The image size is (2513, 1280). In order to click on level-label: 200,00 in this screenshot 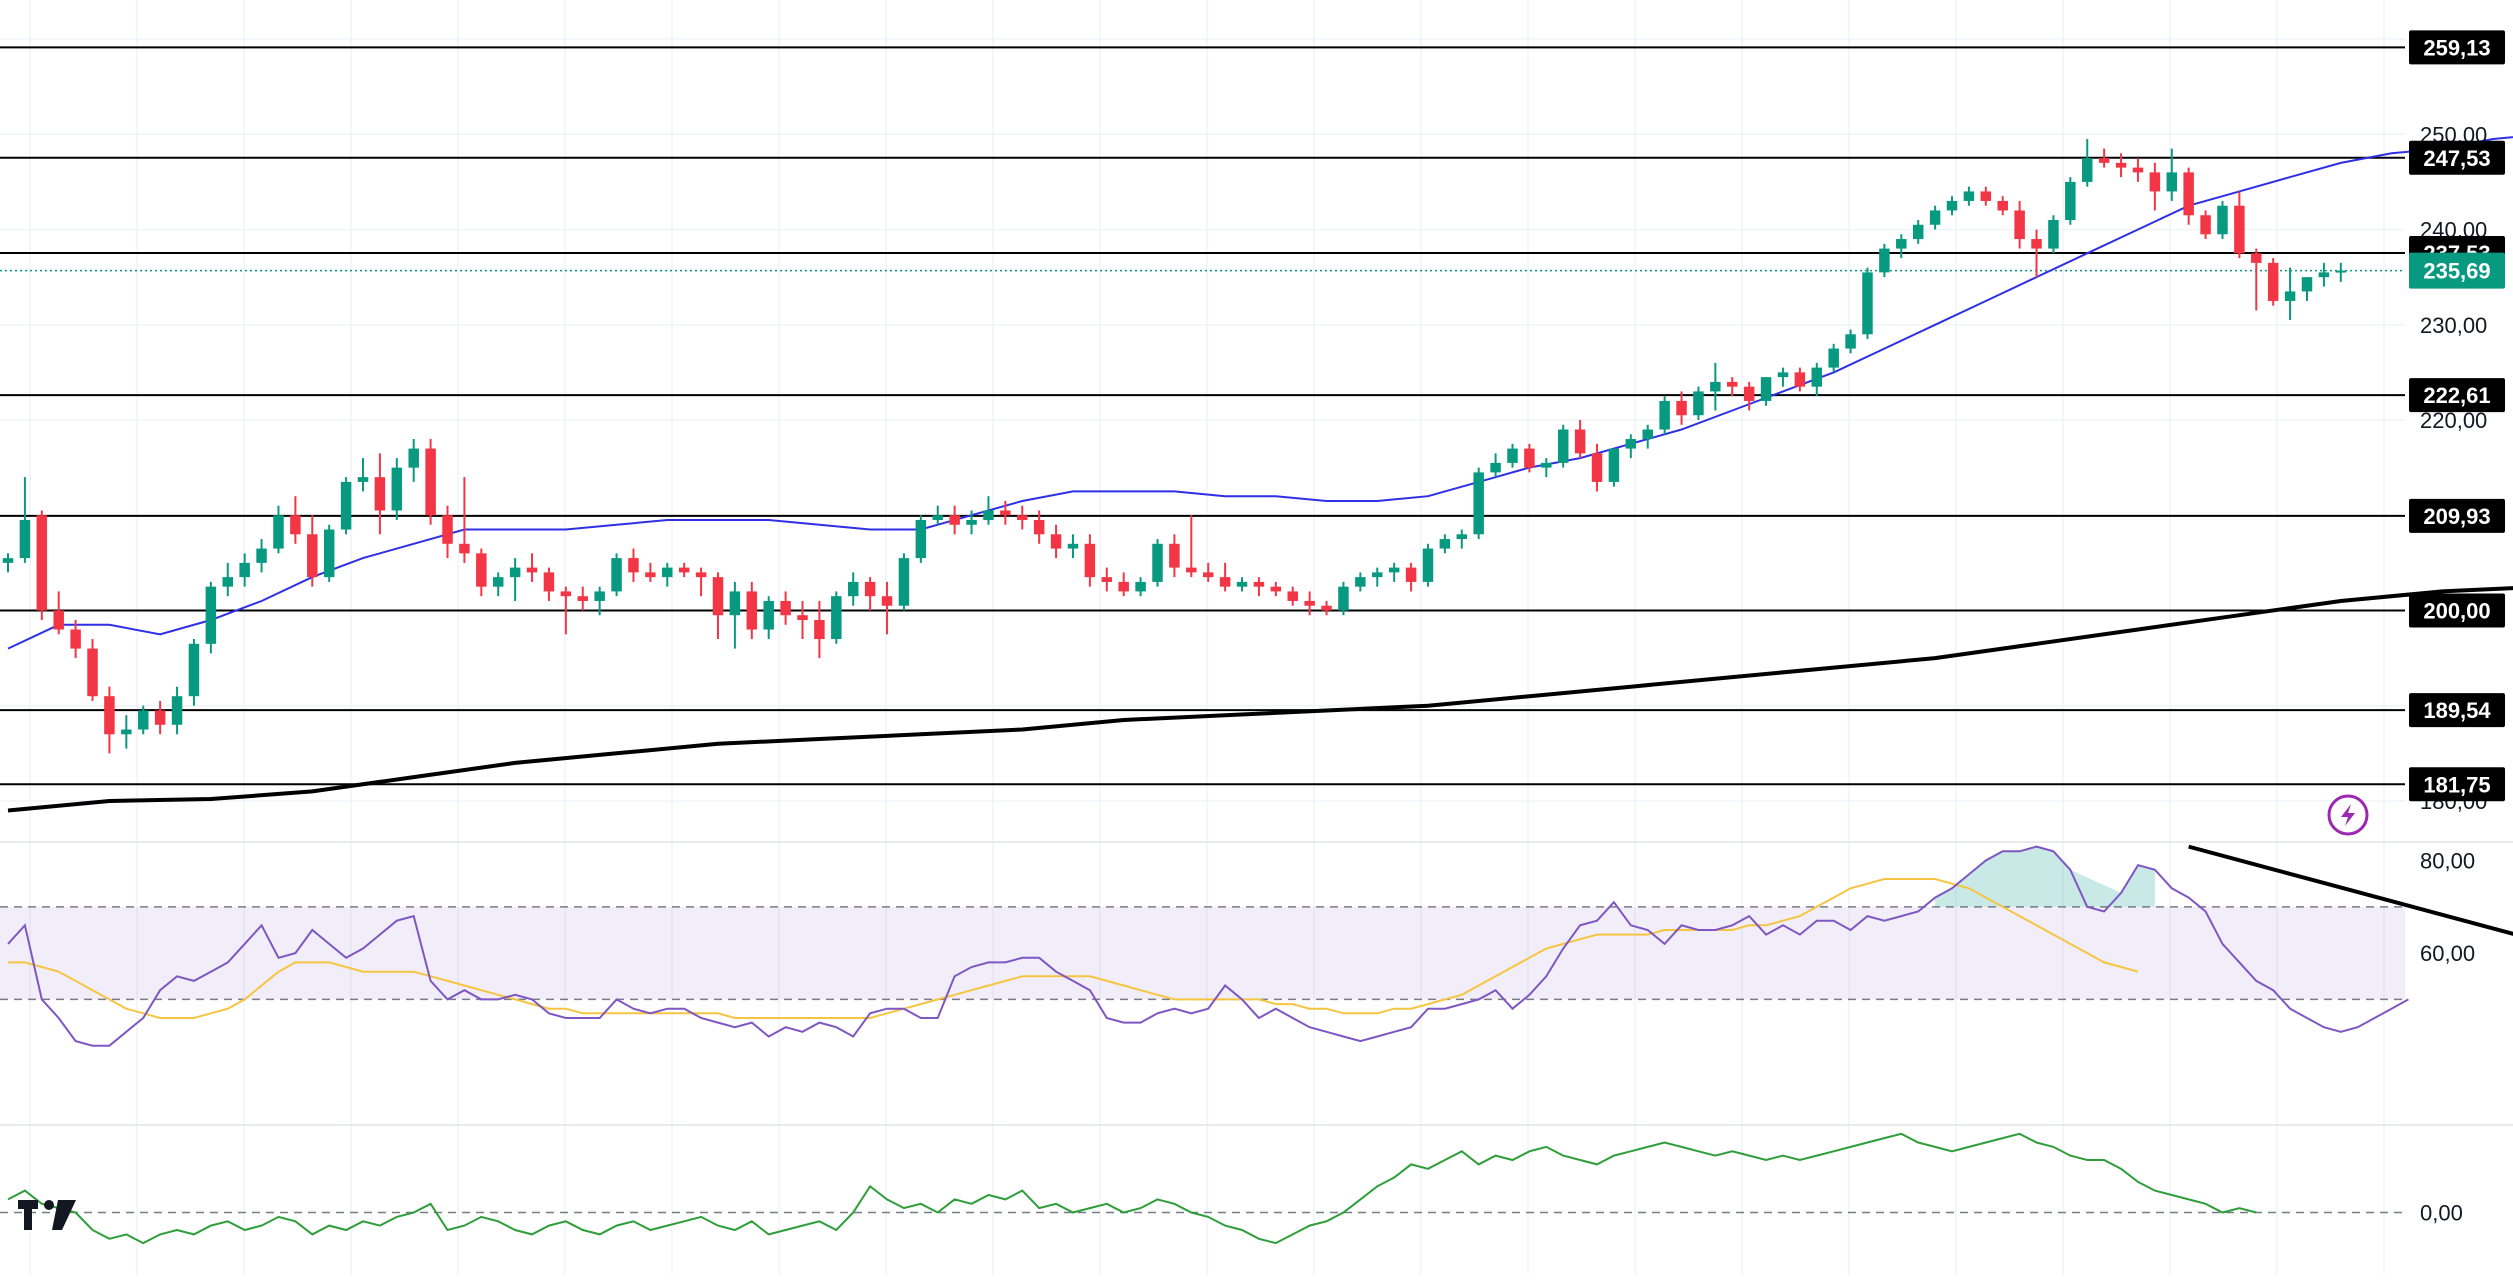, I will do `click(2457, 610)`.